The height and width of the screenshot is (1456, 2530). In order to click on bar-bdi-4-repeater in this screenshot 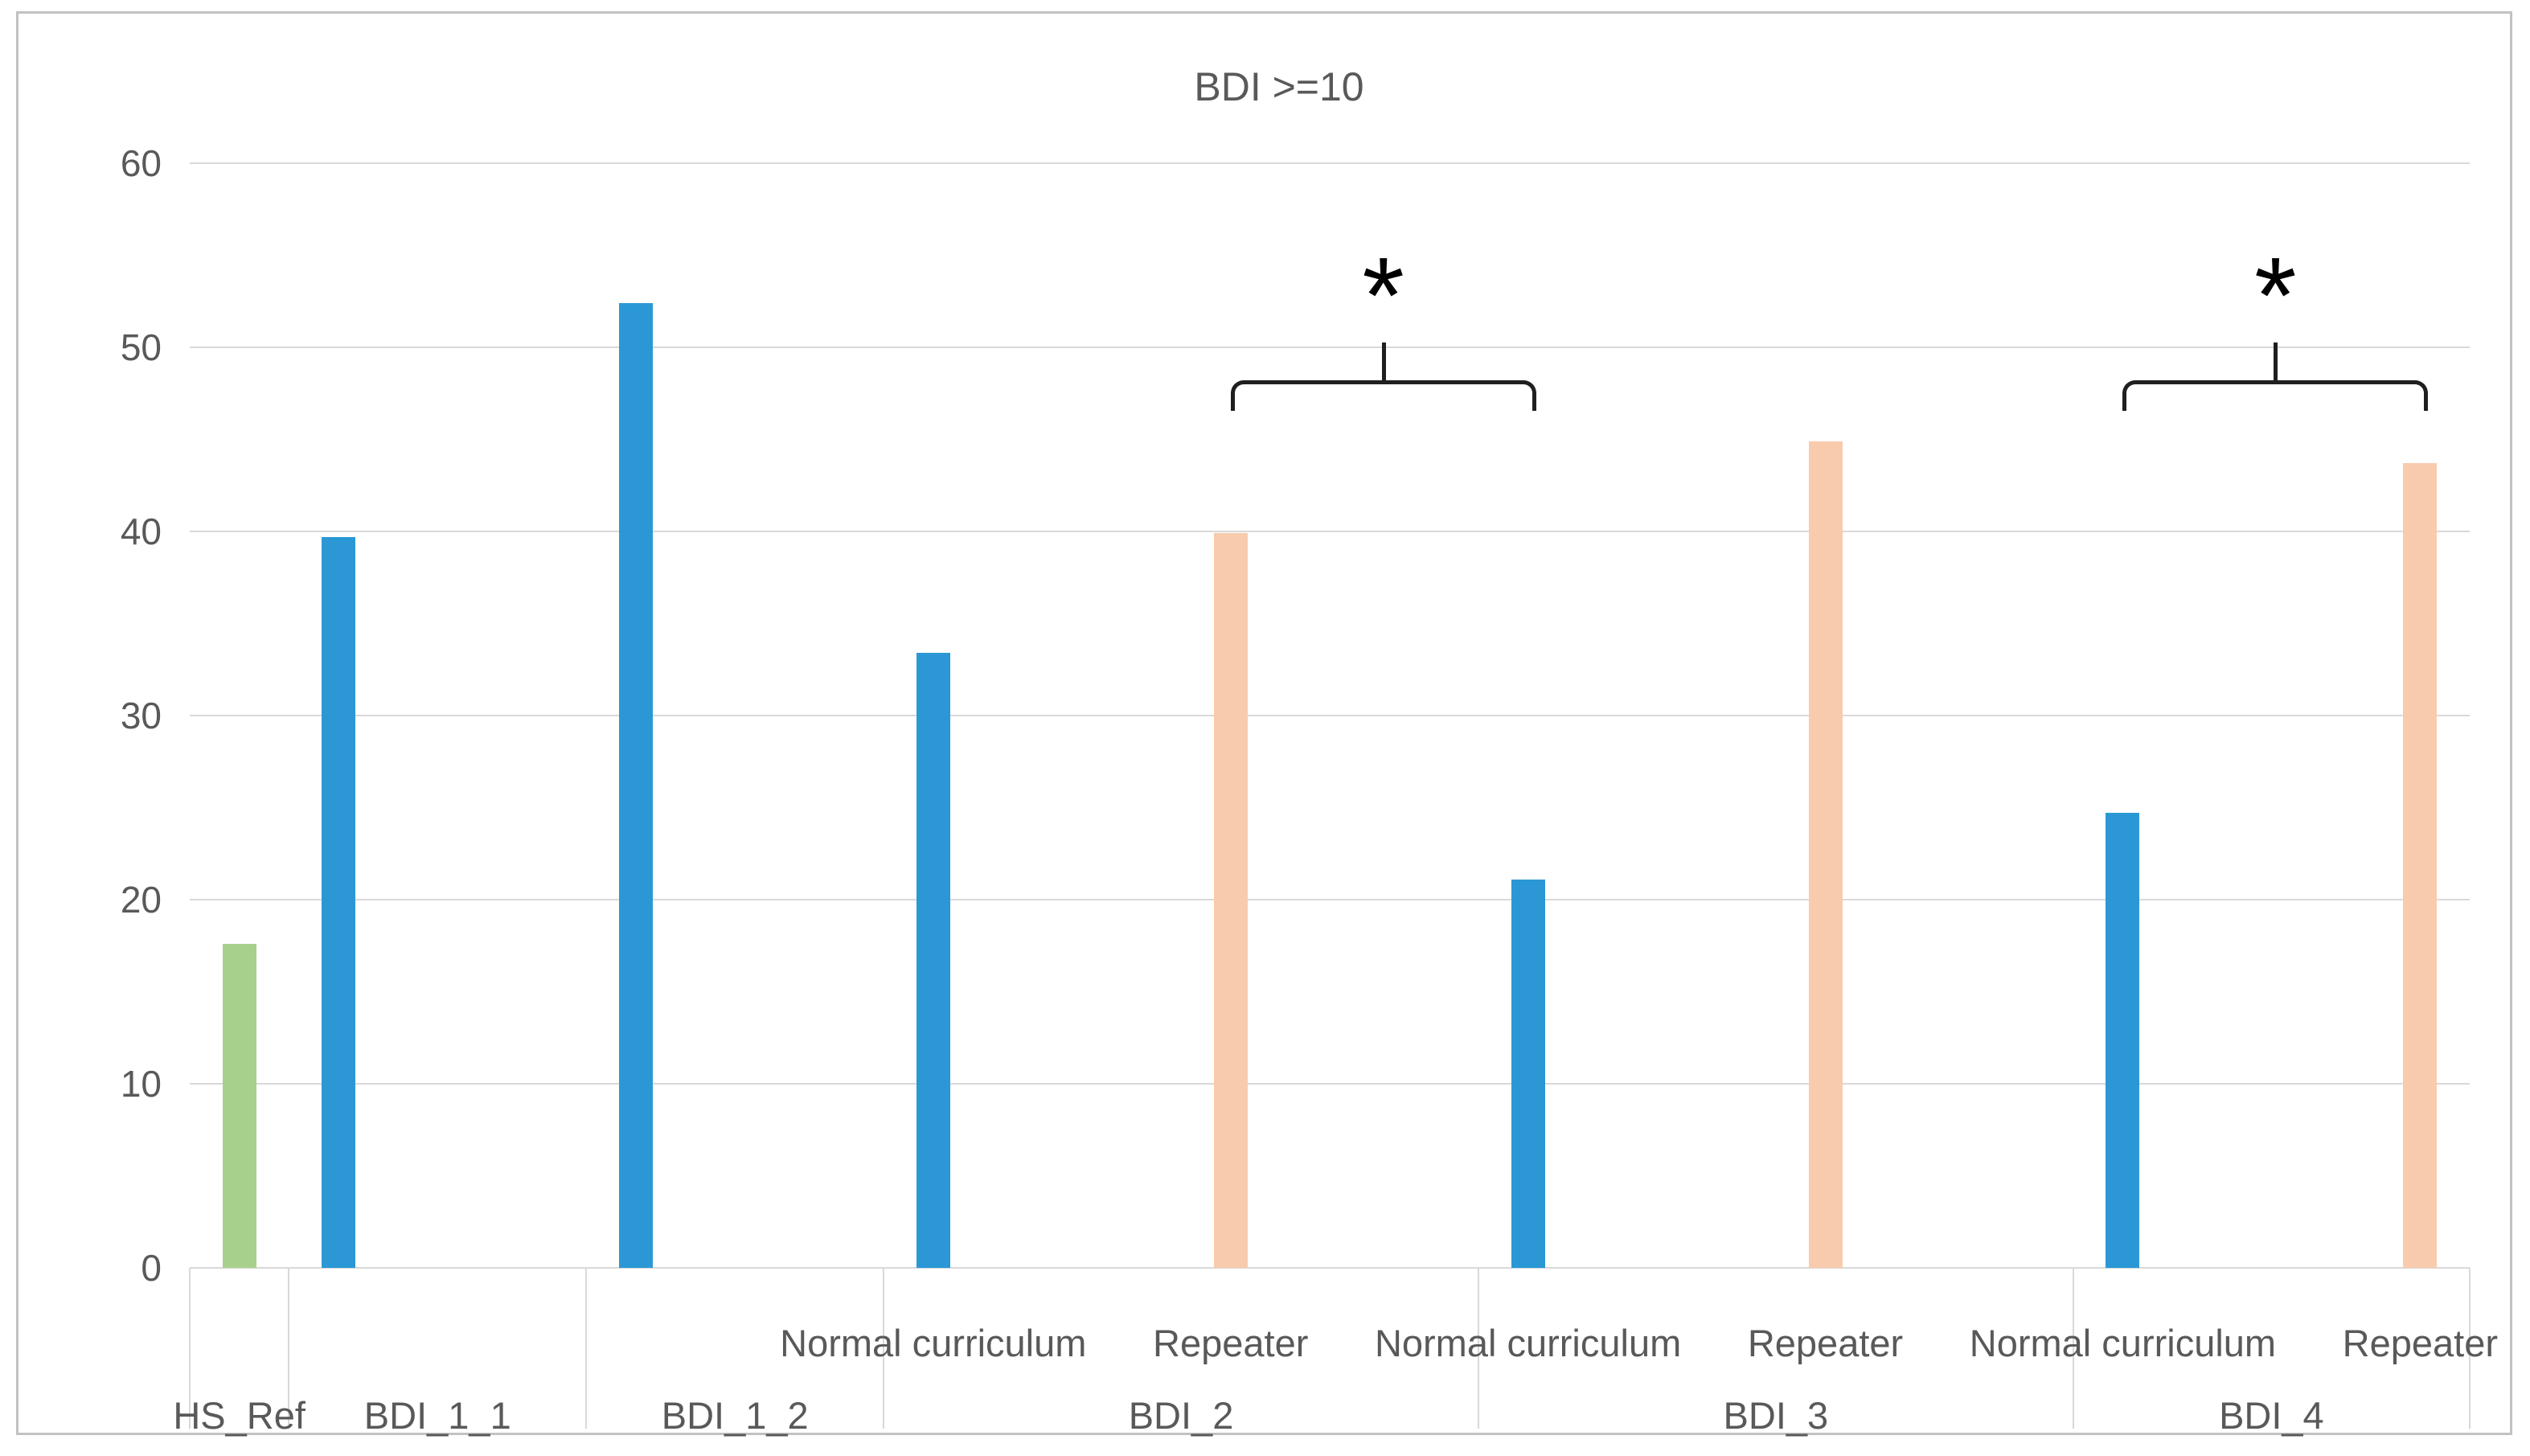, I will do `click(2420, 865)`.